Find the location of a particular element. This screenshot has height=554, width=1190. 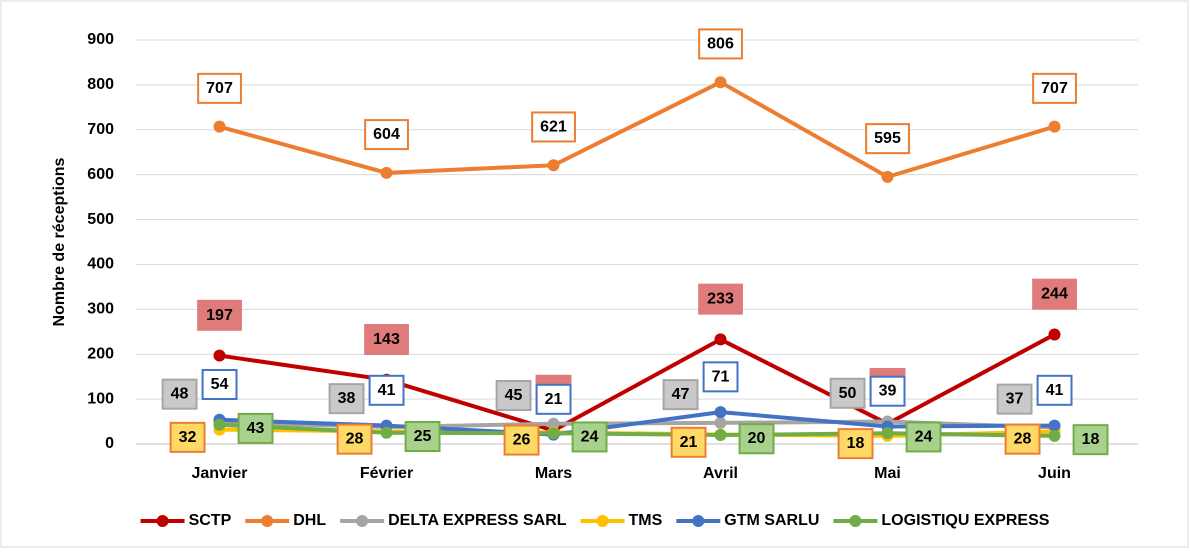

data-label-box: 39 is located at coordinates (887, 391).